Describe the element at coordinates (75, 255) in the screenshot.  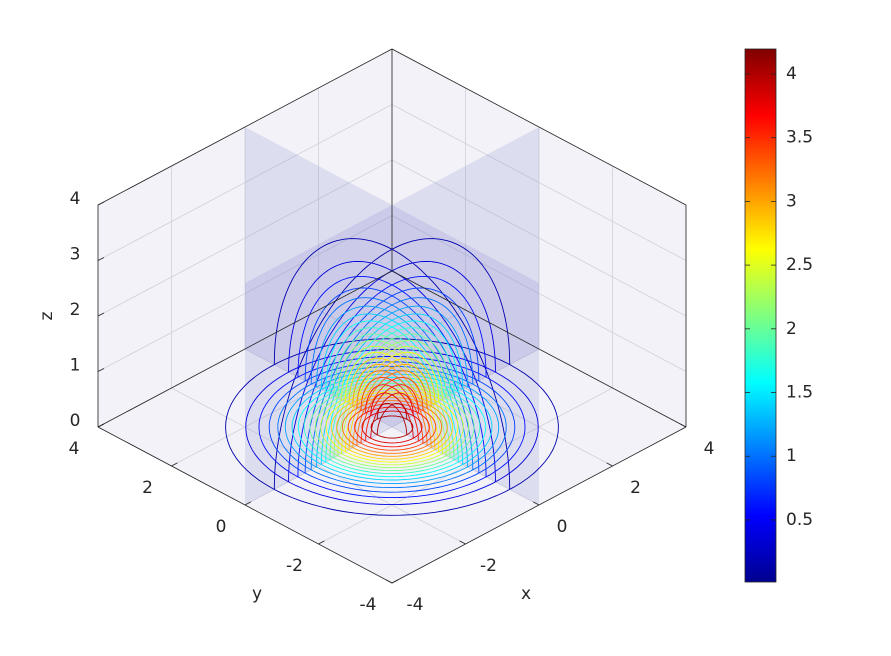
I see `z-tick-label: 3` at that location.